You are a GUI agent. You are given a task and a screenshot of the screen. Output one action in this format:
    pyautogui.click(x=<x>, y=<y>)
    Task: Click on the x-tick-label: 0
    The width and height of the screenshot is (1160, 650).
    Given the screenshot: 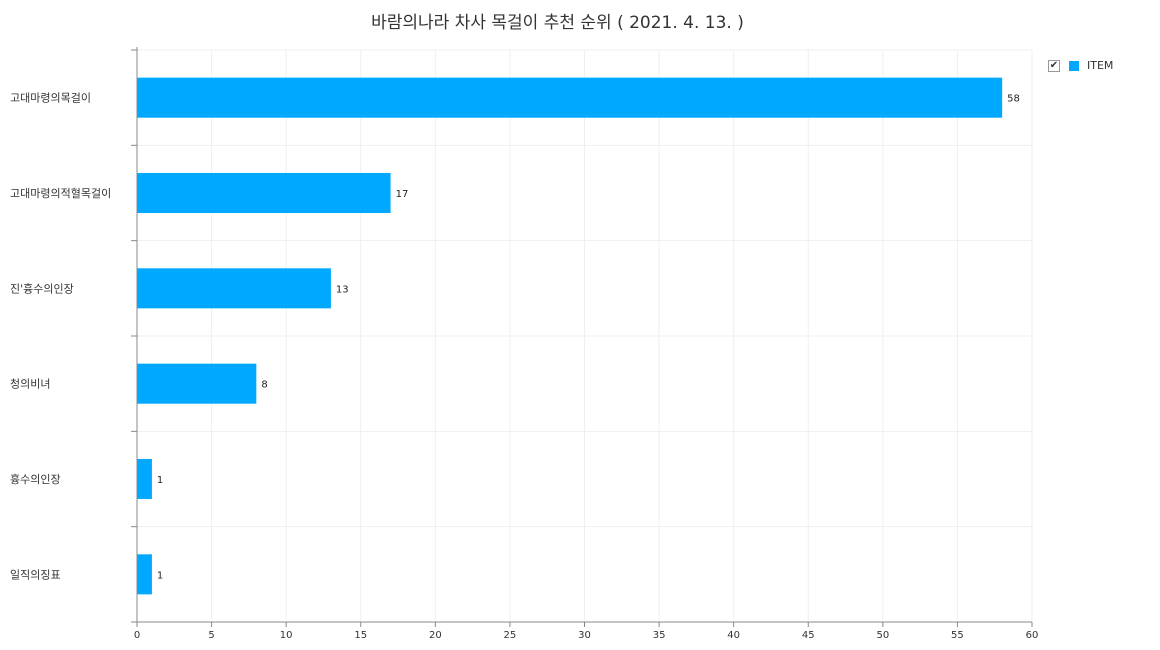 What is the action you would take?
    pyautogui.click(x=137, y=635)
    